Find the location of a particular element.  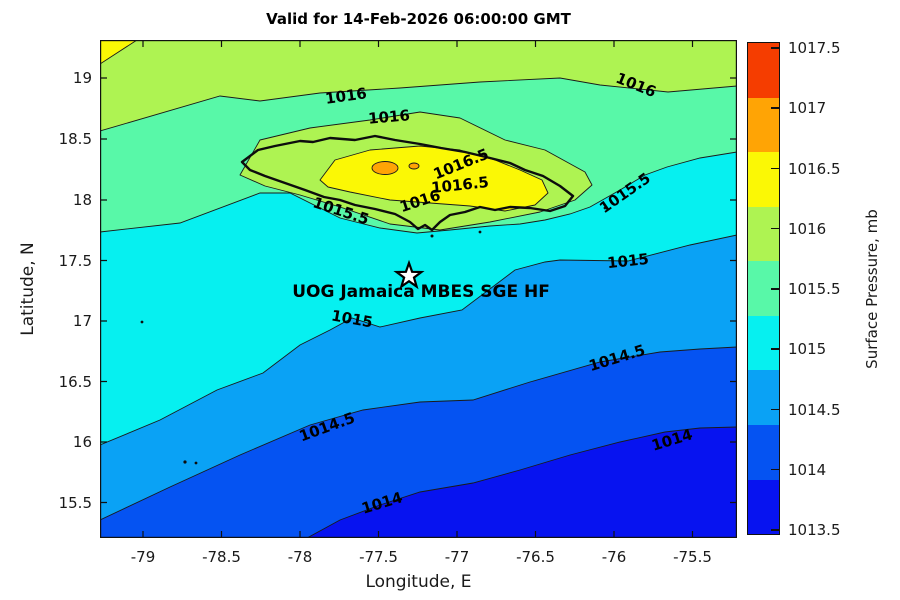

closed-contour-1016p5-core is located at coordinates (434, 178).